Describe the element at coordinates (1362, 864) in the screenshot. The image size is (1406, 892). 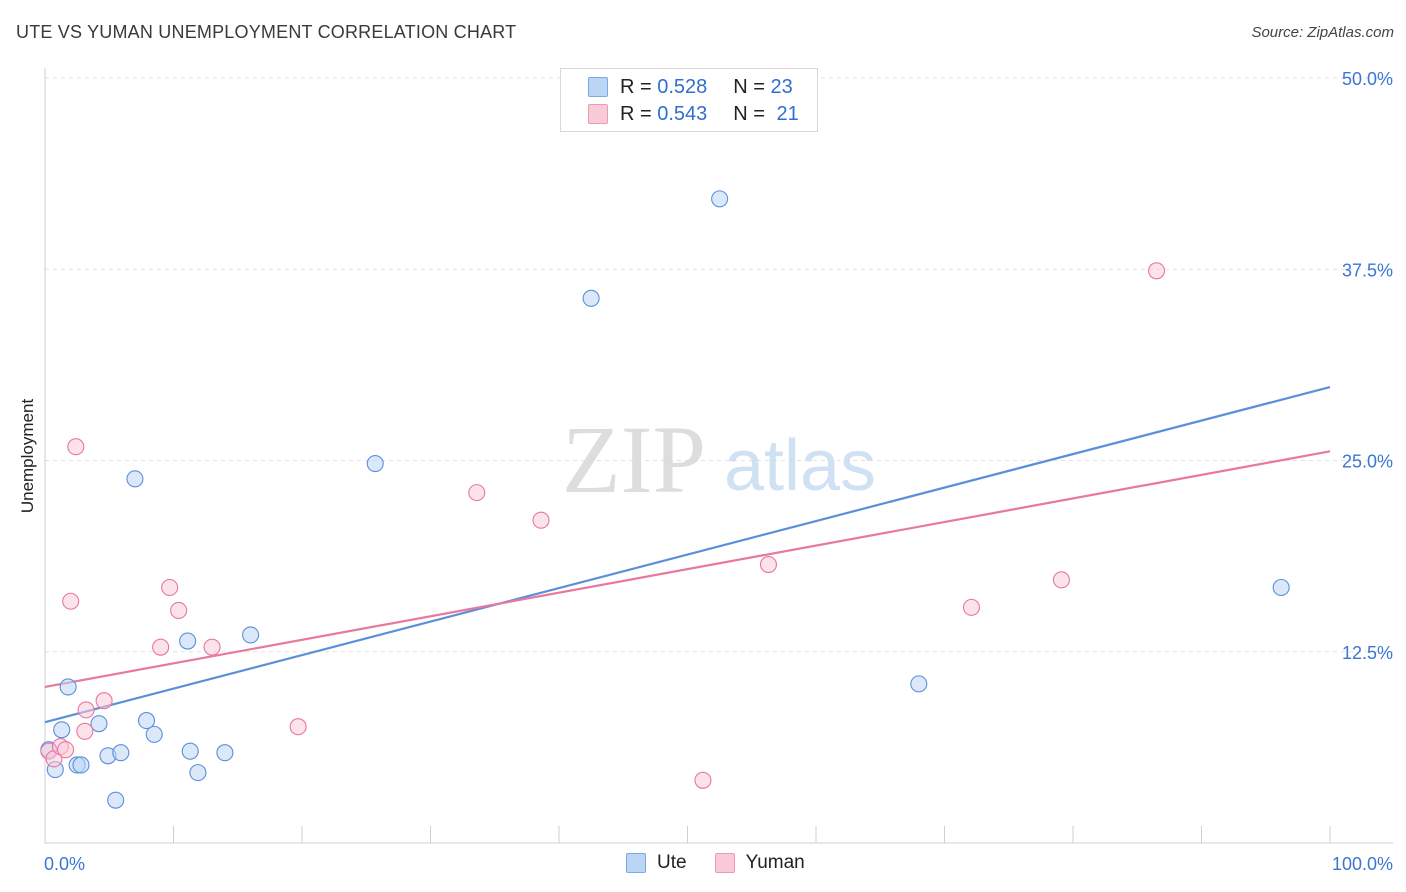
I see `x-tick-label: 100.0%` at that location.